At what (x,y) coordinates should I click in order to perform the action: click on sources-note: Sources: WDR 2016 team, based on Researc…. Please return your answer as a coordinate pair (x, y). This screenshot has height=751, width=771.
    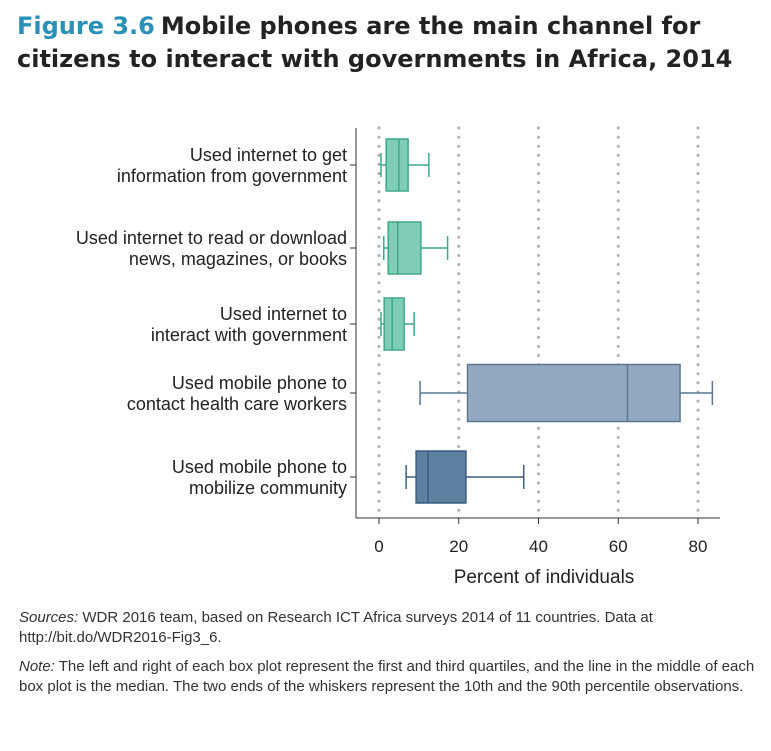
    Looking at the image, I should click on (389, 628).